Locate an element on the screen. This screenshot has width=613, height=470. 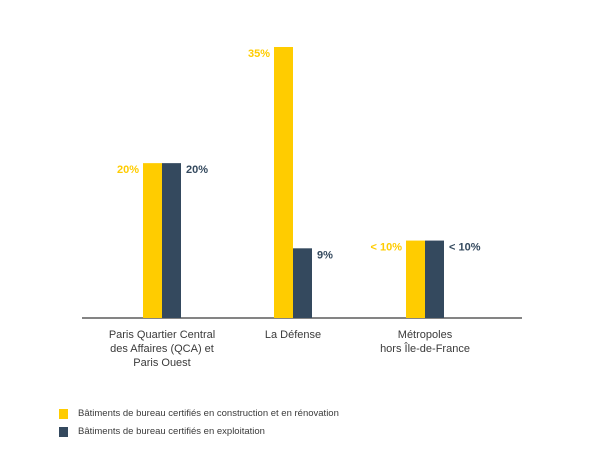
category-label-line: des Affaires (QCA) et is located at coordinates (162, 349).